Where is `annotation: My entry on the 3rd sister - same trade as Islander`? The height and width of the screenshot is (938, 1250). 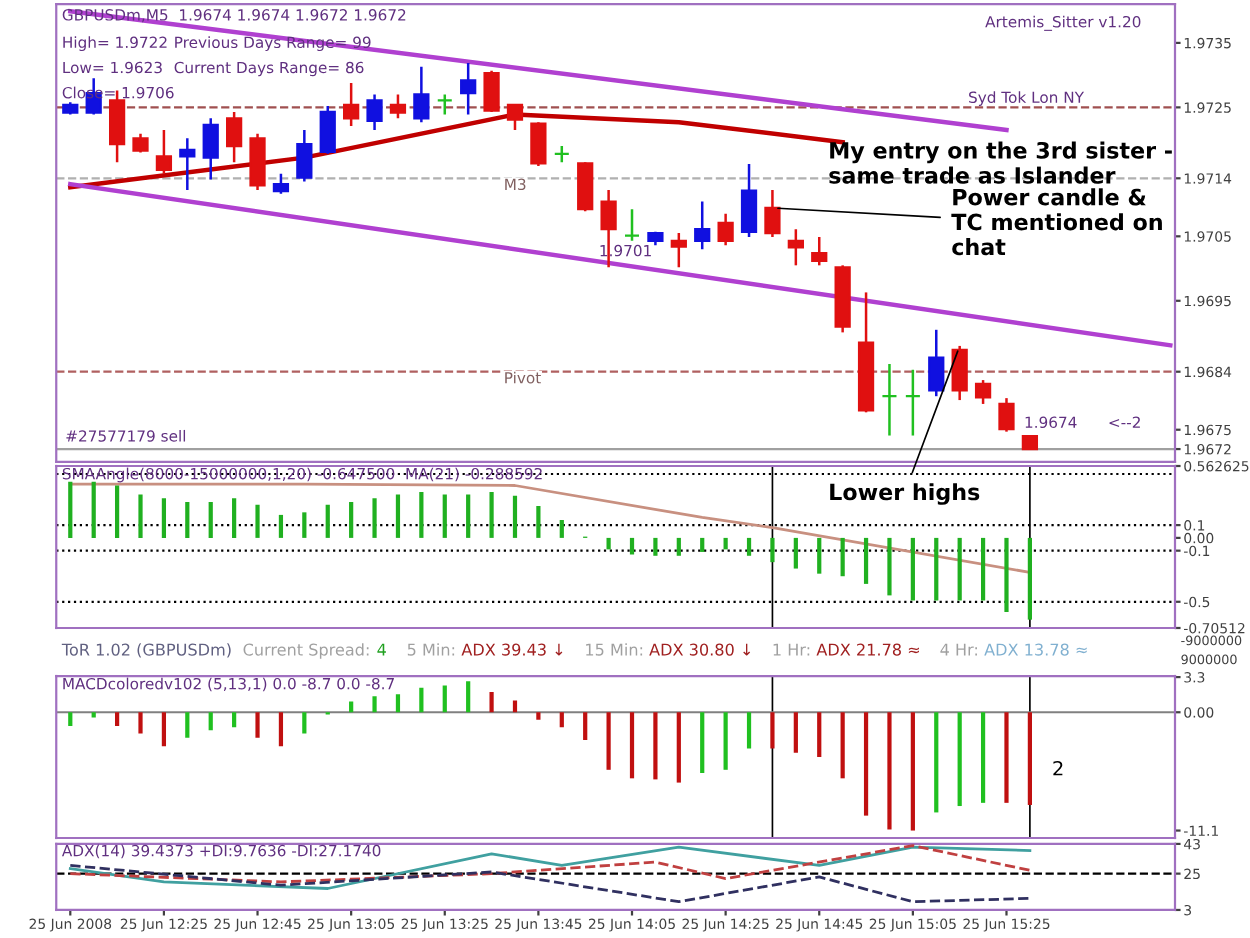
annotation: My entry on the 3rd sister - same trade as Islander is located at coordinates (1000, 162).